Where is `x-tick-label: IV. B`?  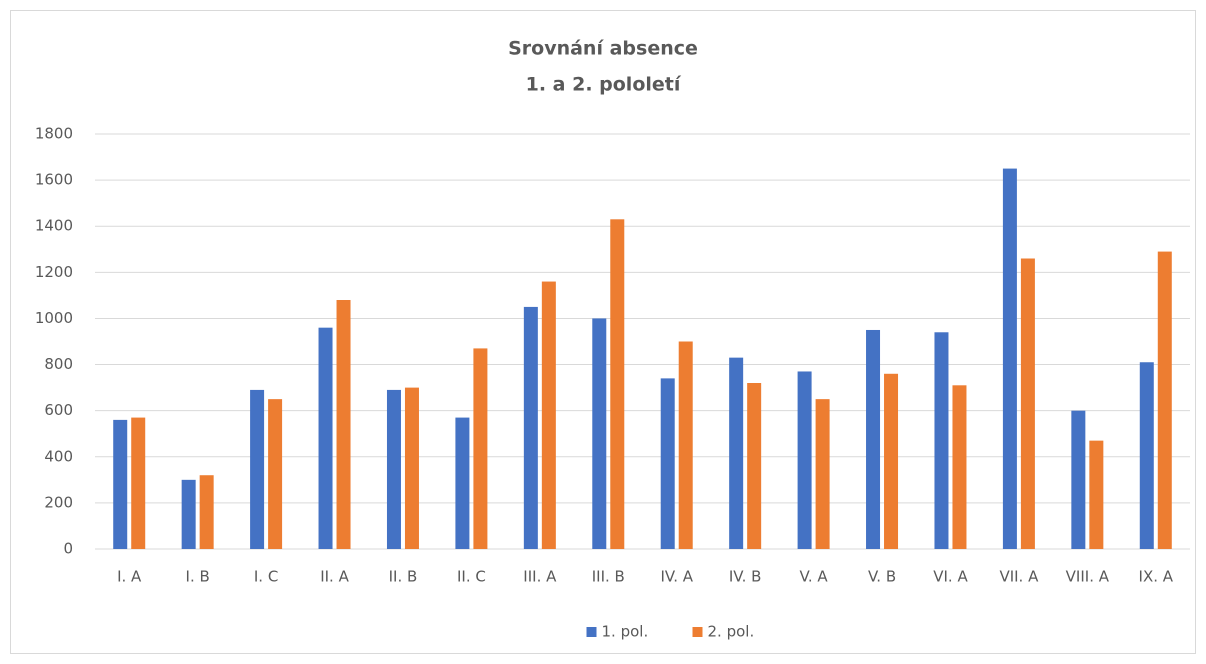
x-tick-label: IV. B is located at coordinates (745, 577).